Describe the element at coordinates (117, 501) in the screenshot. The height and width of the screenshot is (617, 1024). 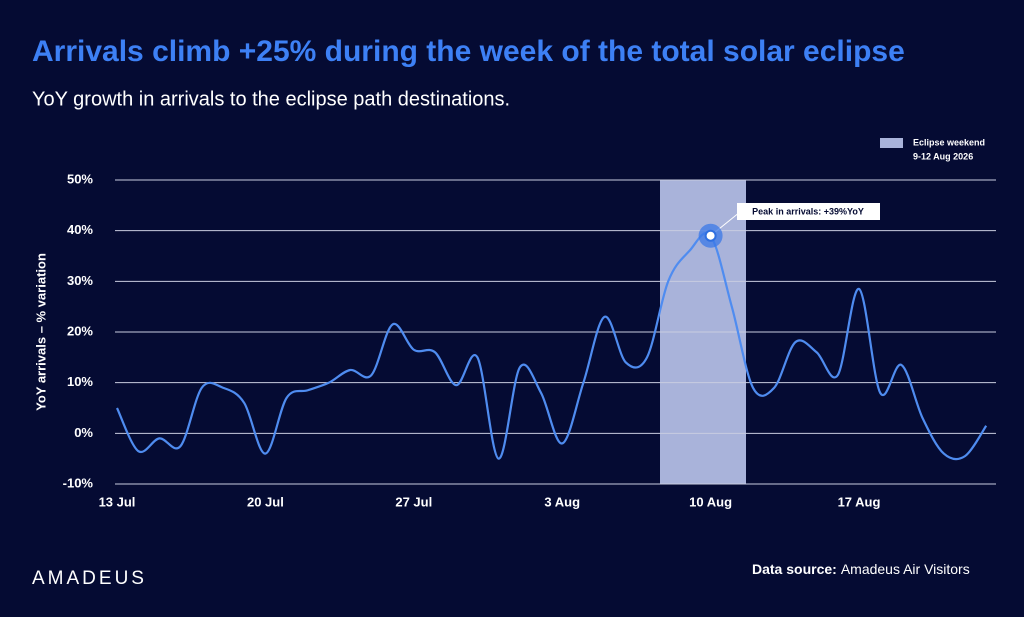
I see `x-tick-label: 13 Jul` at that location.